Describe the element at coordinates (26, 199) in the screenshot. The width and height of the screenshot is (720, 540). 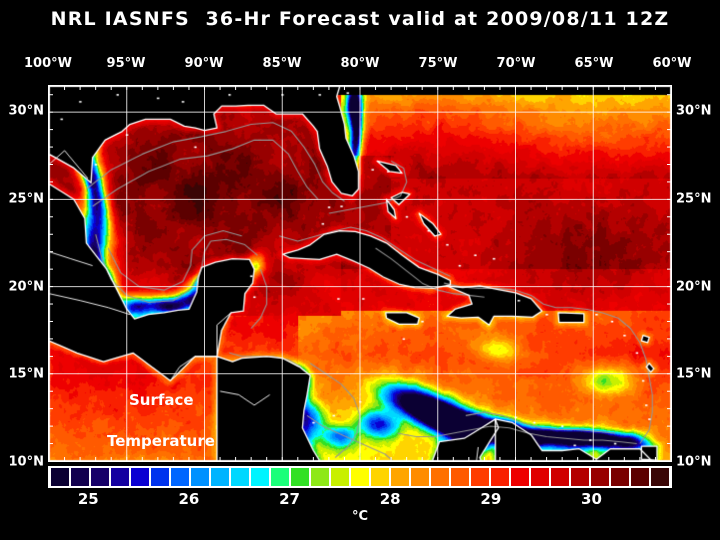
I see `latitude-label-left-25N: 25°N` at that location.